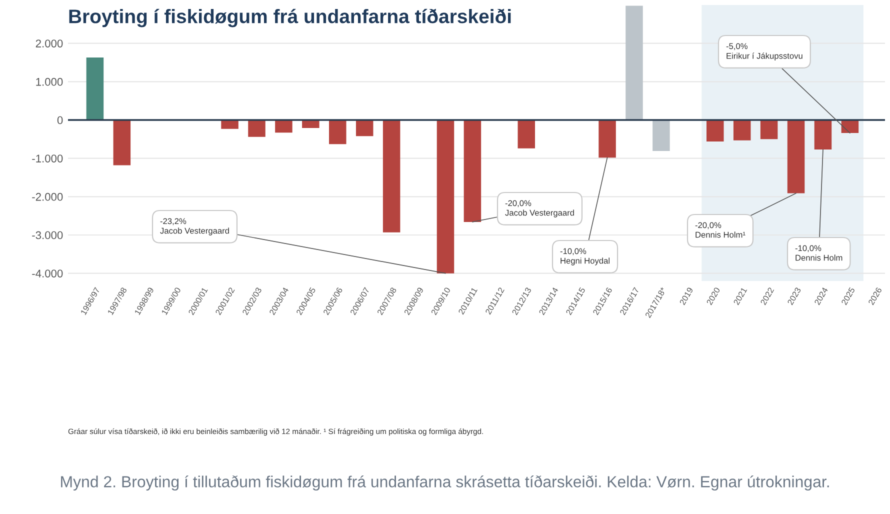 Image resolution: width=890 pixels, height=514 pixels. I want to click on y-tick-label: -1.000, so click(47, 158).